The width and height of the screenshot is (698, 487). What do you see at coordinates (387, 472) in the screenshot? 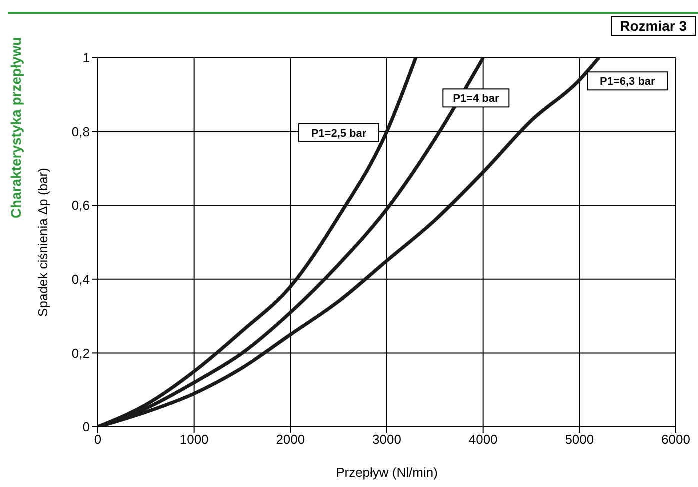
I see `x-axis-title: Przepływ (Nl/min)` at bounding box center [387, 472].